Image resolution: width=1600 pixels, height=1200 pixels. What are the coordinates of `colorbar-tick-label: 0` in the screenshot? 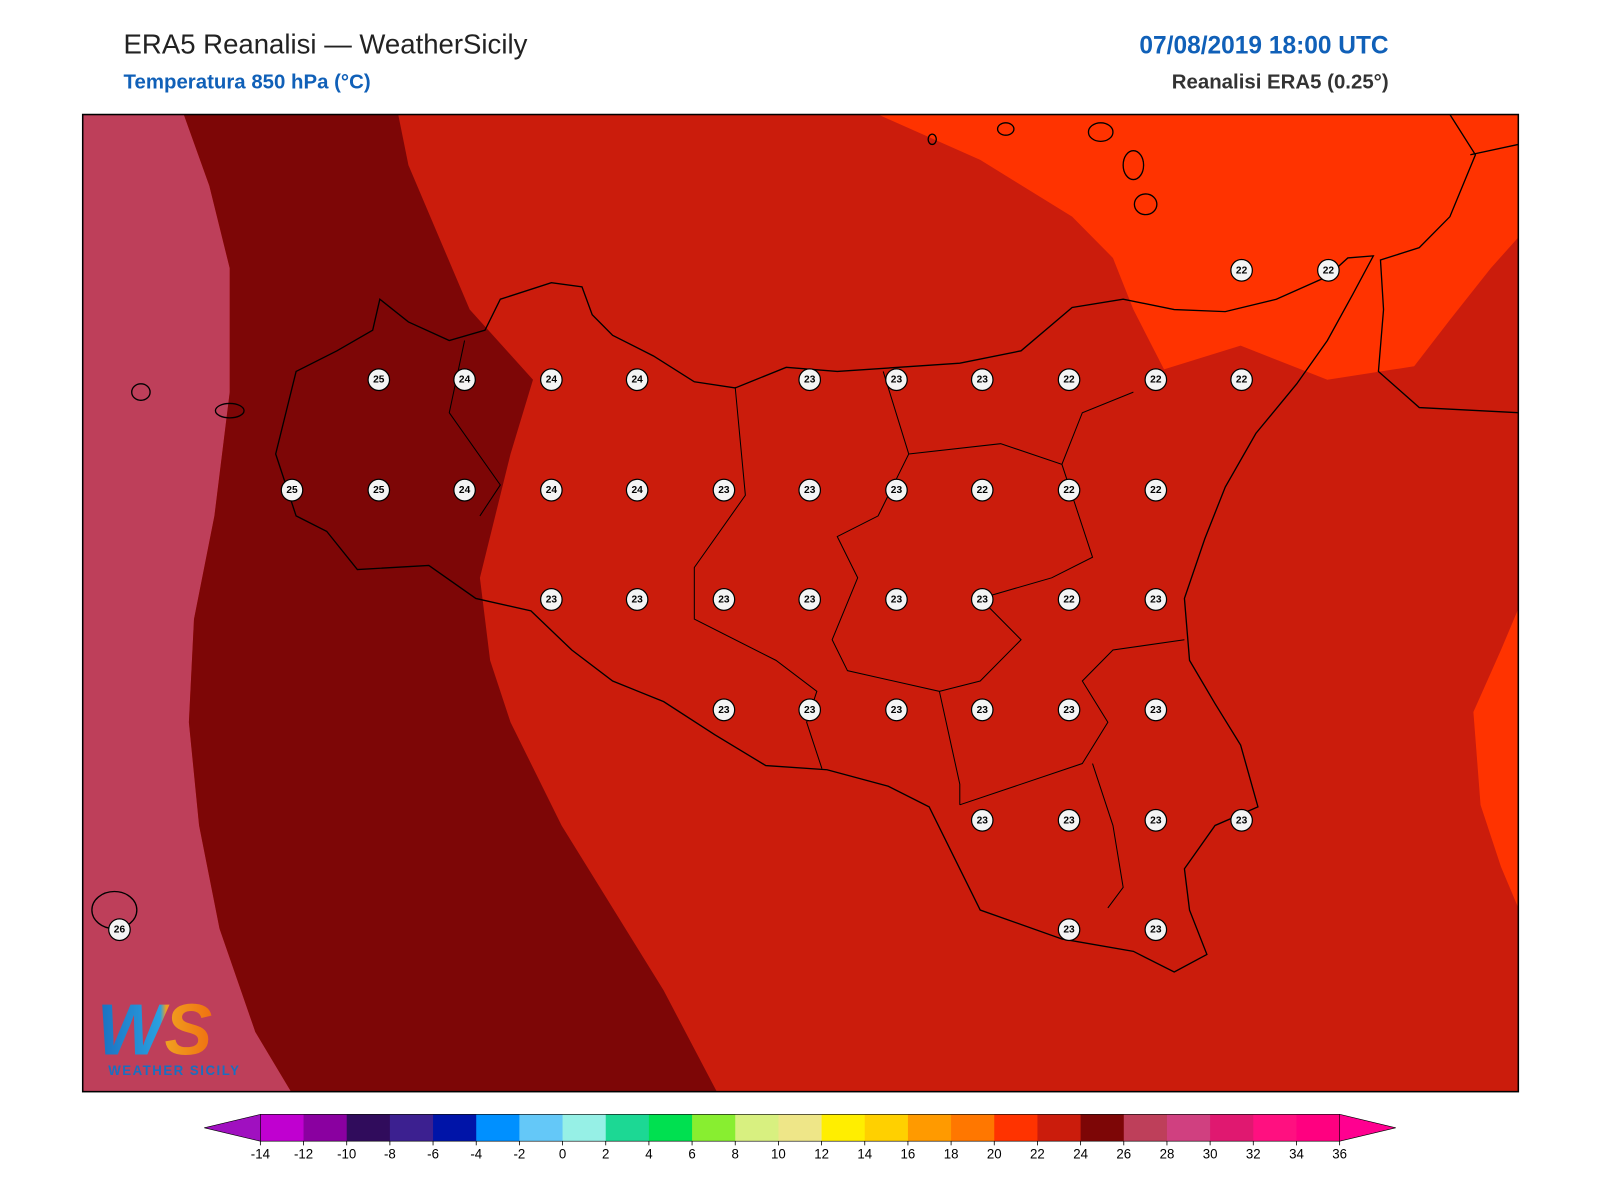 It's located at (562, 1154).